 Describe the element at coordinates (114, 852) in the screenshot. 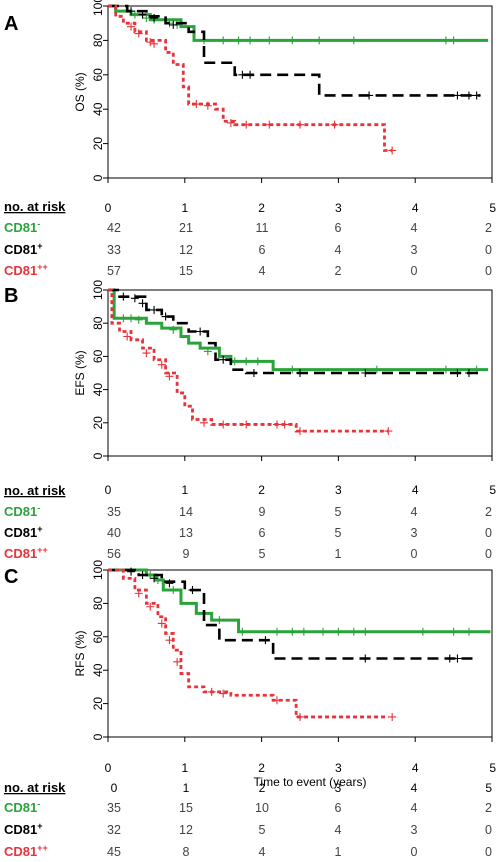

I see `risk-count: 45` at that location.